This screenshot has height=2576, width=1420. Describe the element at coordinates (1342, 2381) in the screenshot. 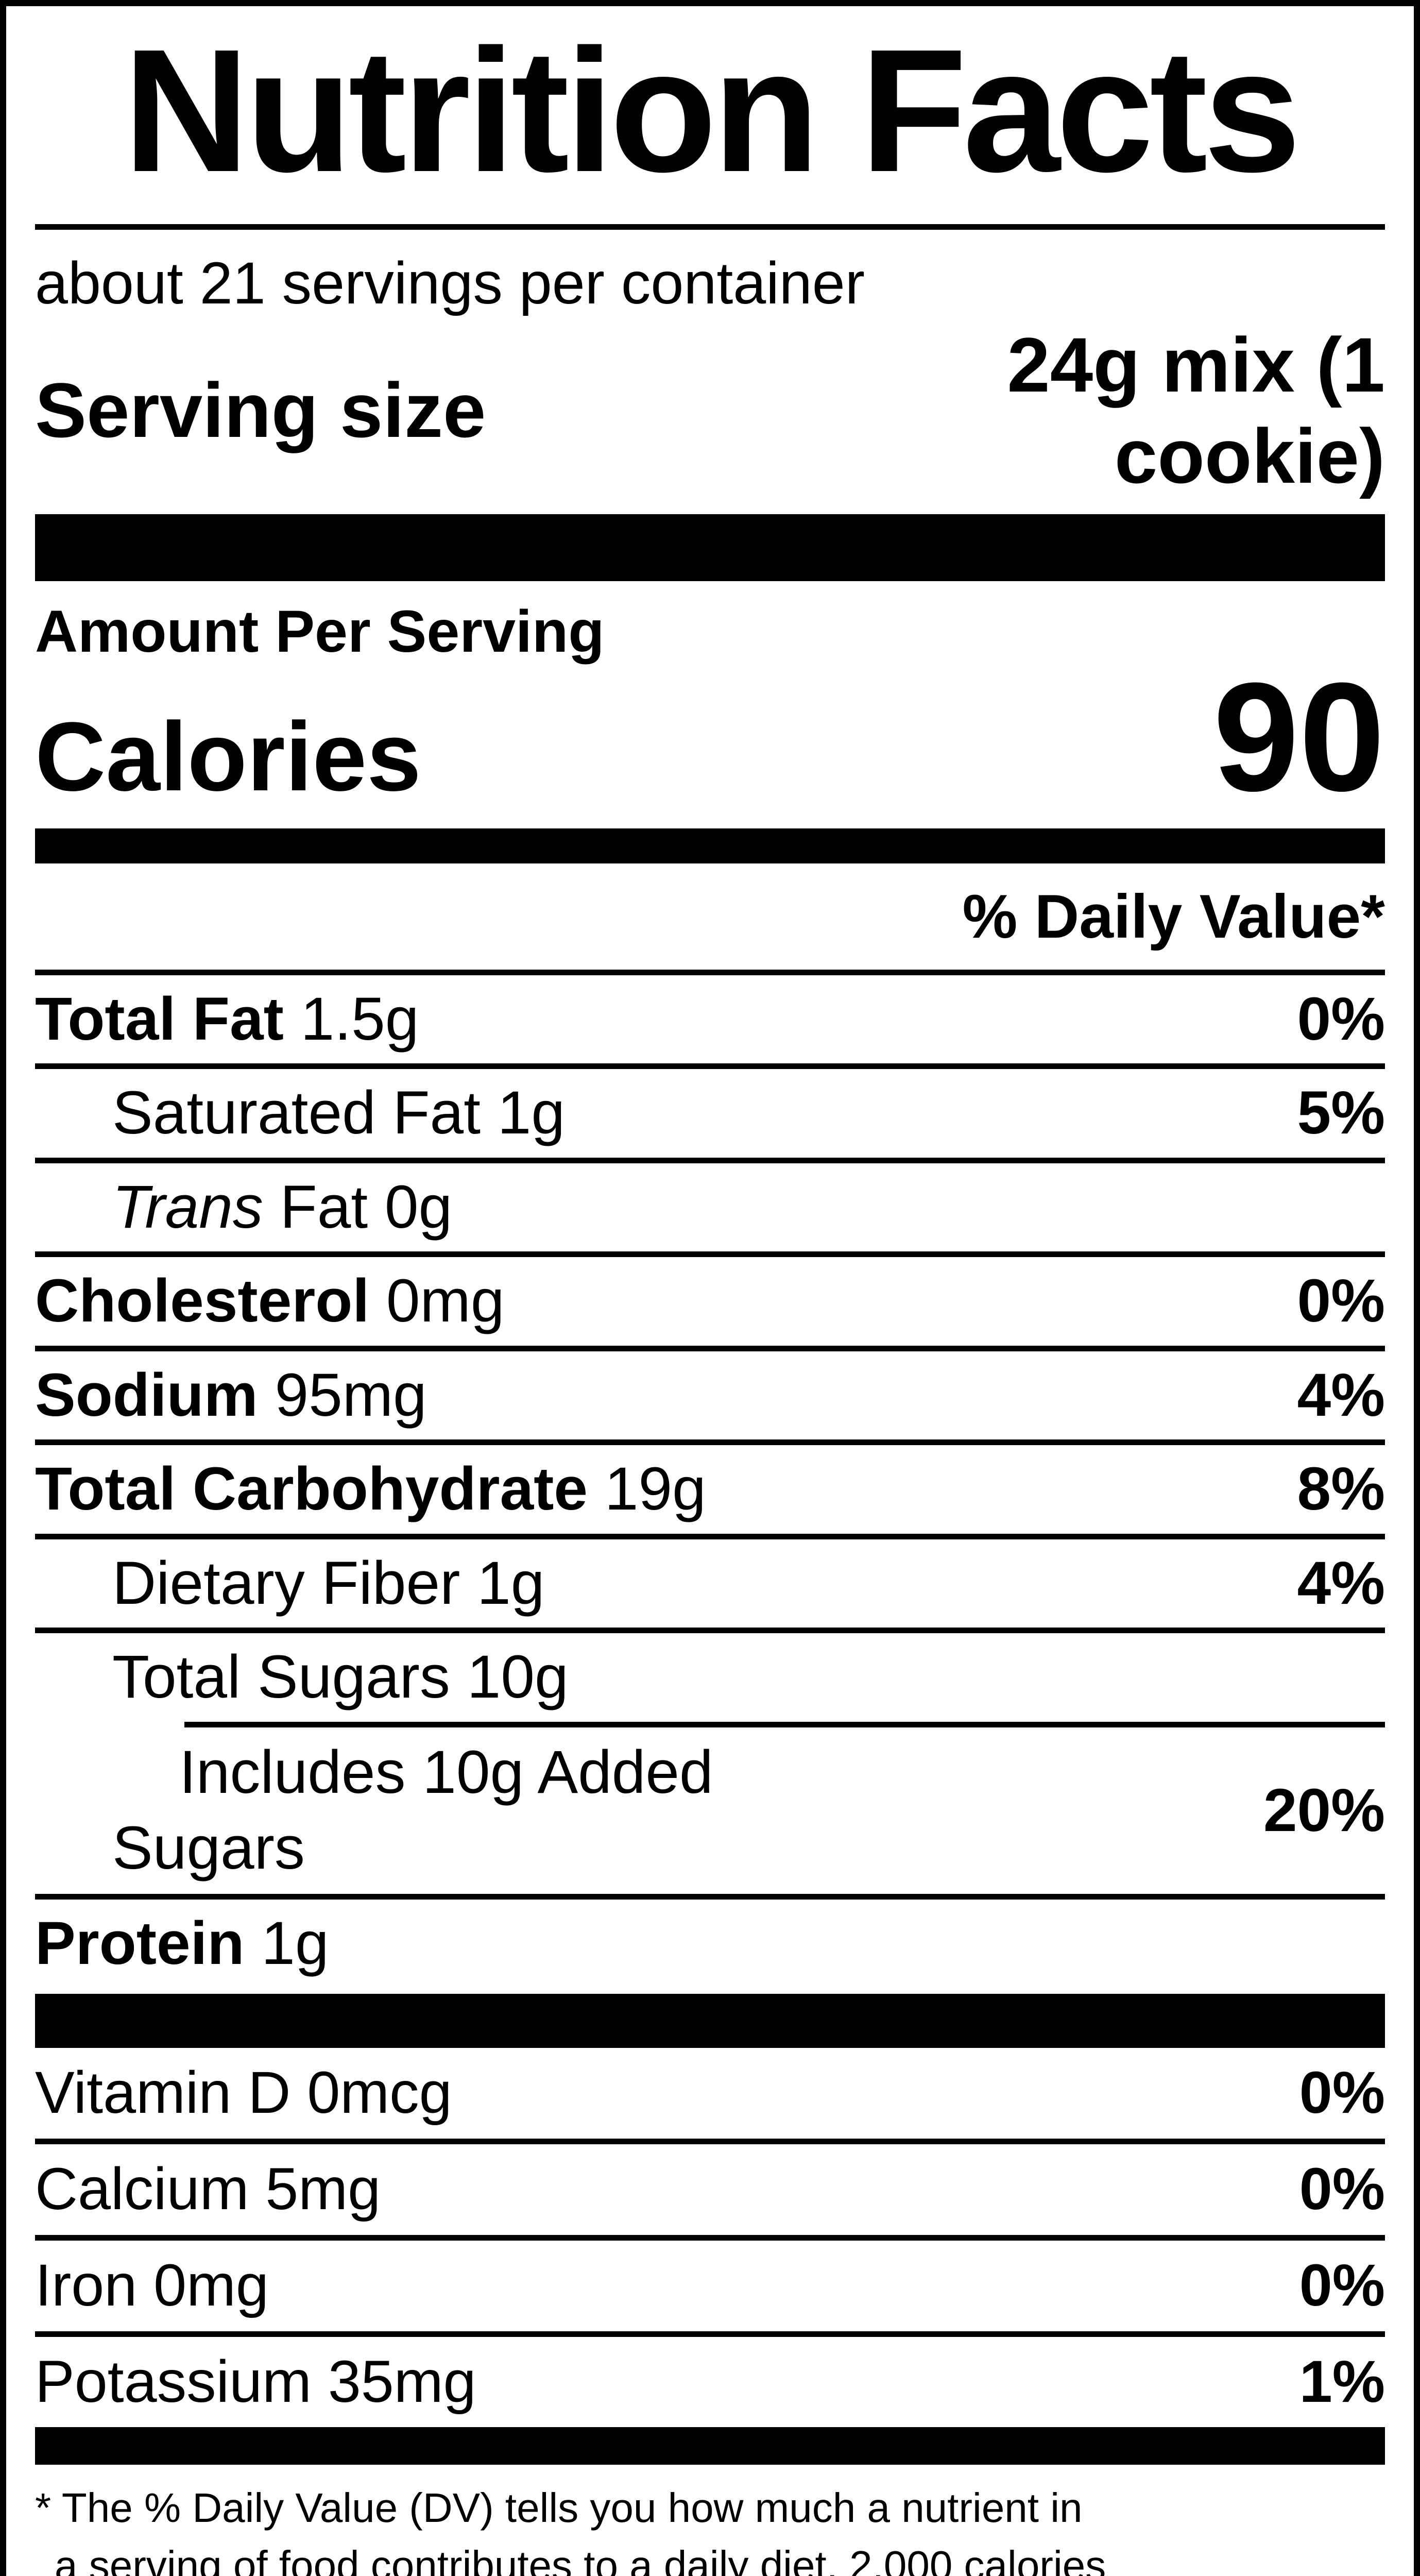

I see `vitamin-dv: 1%` at that location.